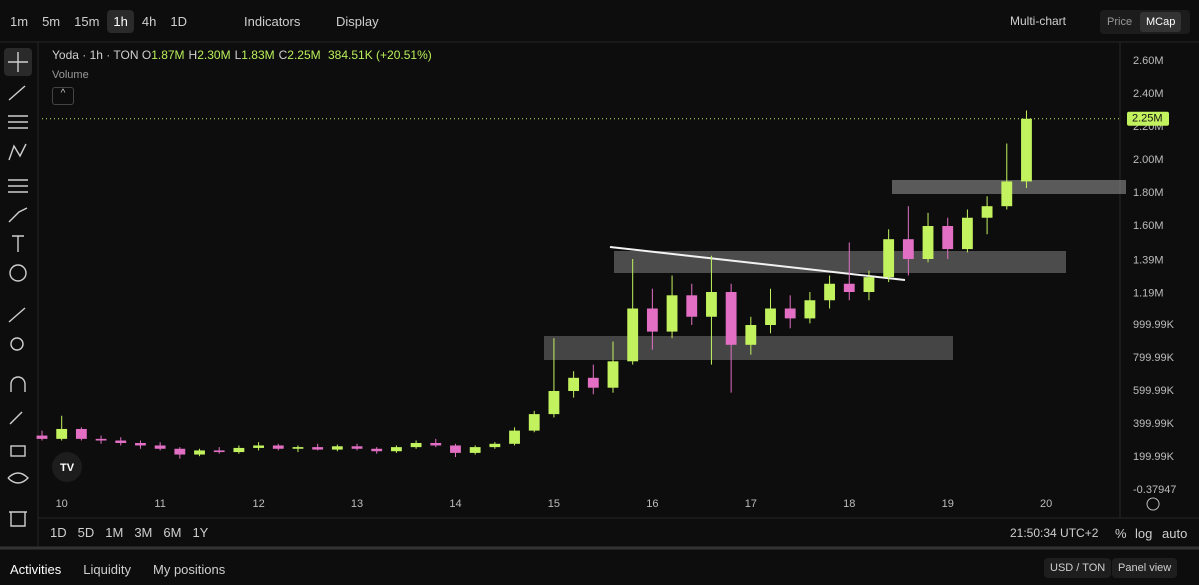 The height and width of the screenshot is (585, 1199). Describe the element at coordinates (835, 270) in the screenshot. I see `drawn-zones` at that location.